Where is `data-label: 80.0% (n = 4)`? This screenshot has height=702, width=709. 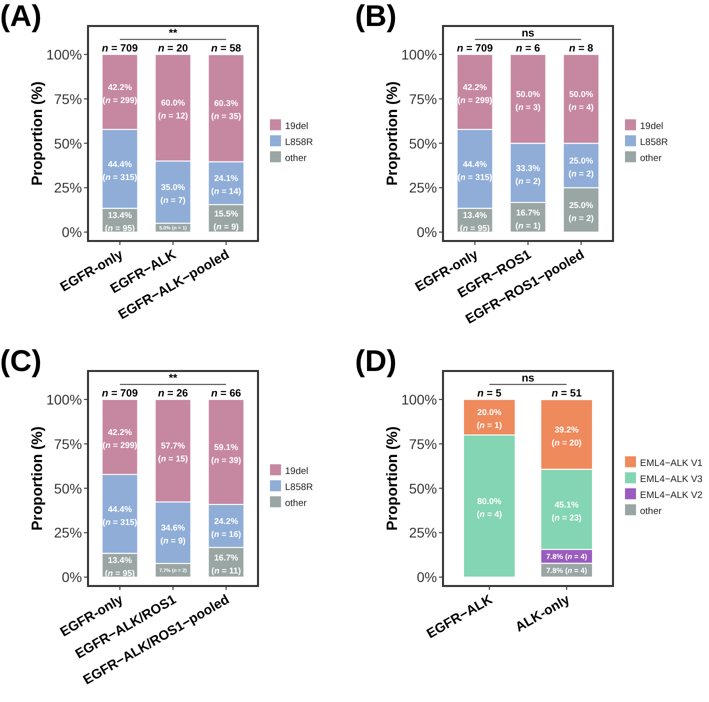 data-label: 80.0% (n = 4) is located at coordinates (489, 508).